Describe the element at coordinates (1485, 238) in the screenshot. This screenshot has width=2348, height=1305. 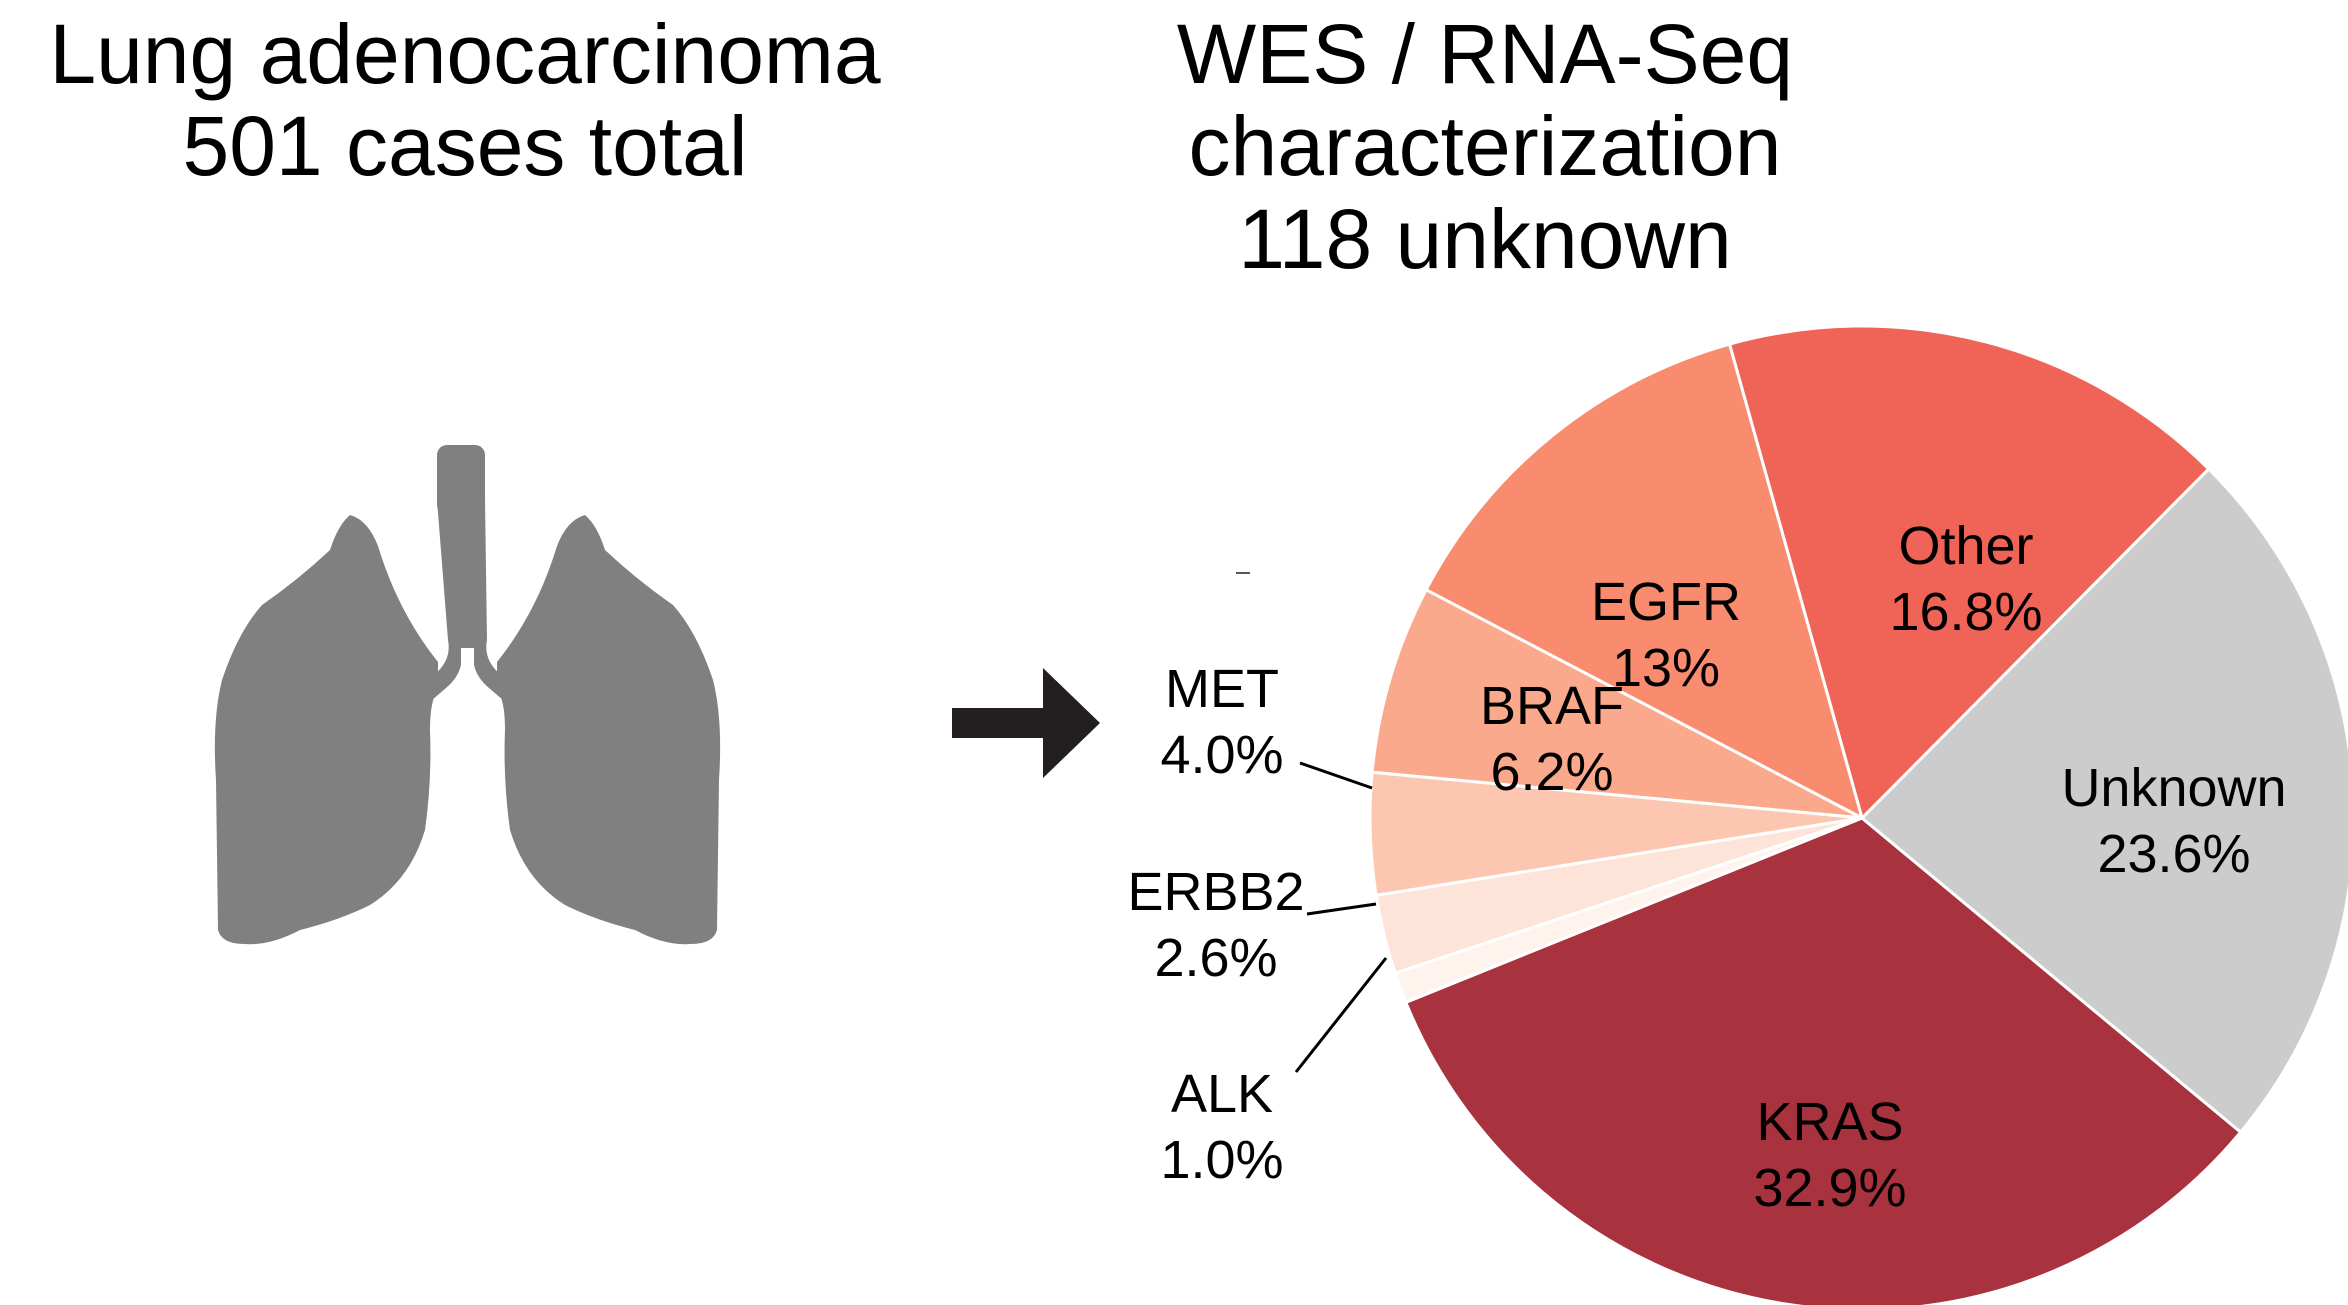
I see `right-title-line-3: 118 unknown` at that location.